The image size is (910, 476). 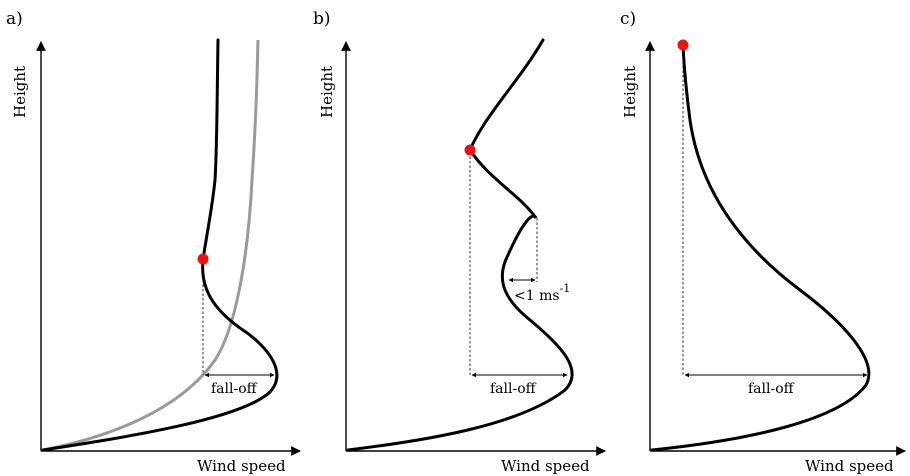 What do you see at coordinates (565, 288) in the screenshot?
I see `panel-b-threshold-exponent: -1` at bounding box center [565, 288].